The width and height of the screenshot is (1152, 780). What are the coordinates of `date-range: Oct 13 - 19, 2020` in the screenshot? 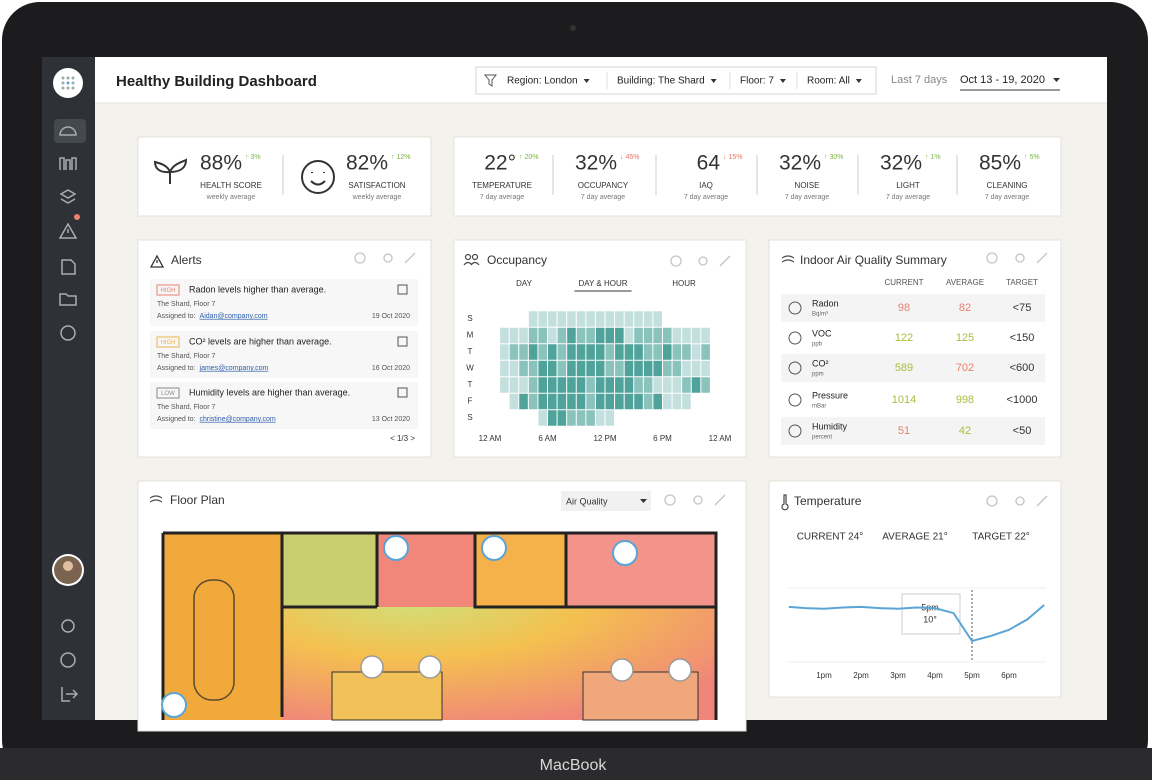 It's located at (1002, 80).